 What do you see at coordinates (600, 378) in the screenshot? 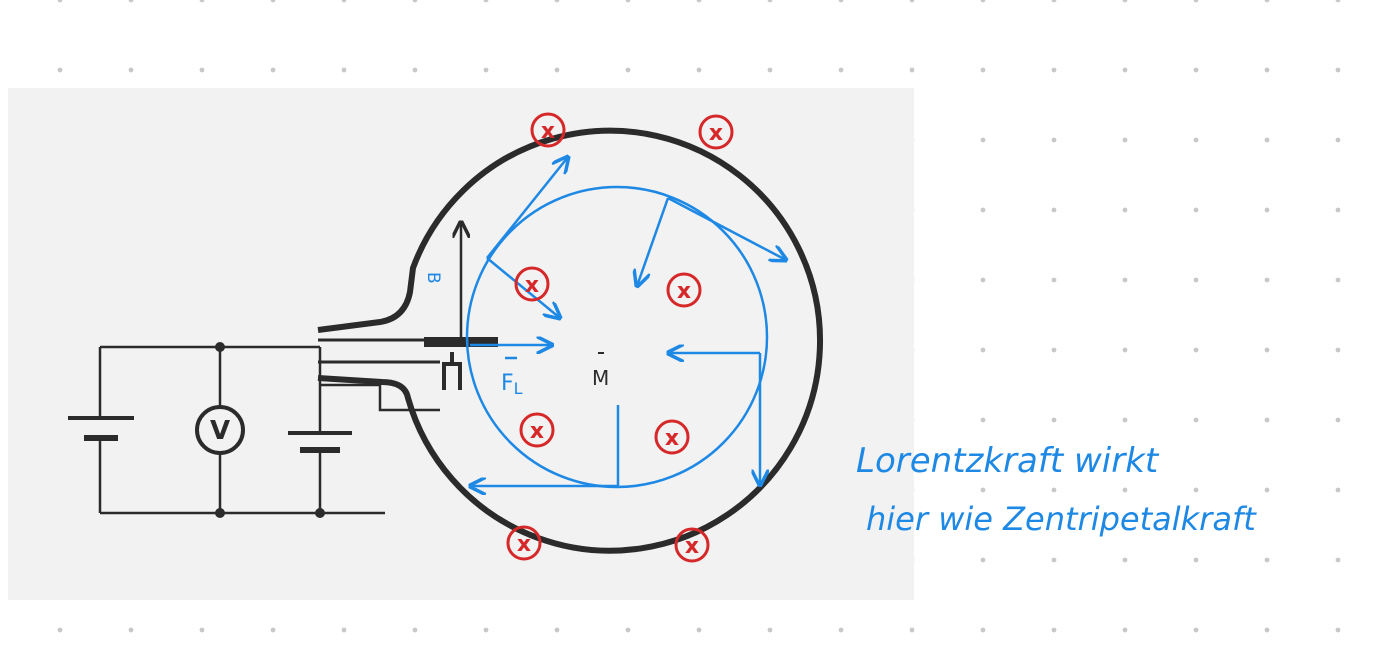
I see `center-label: M` at bounding box center [600, 378].